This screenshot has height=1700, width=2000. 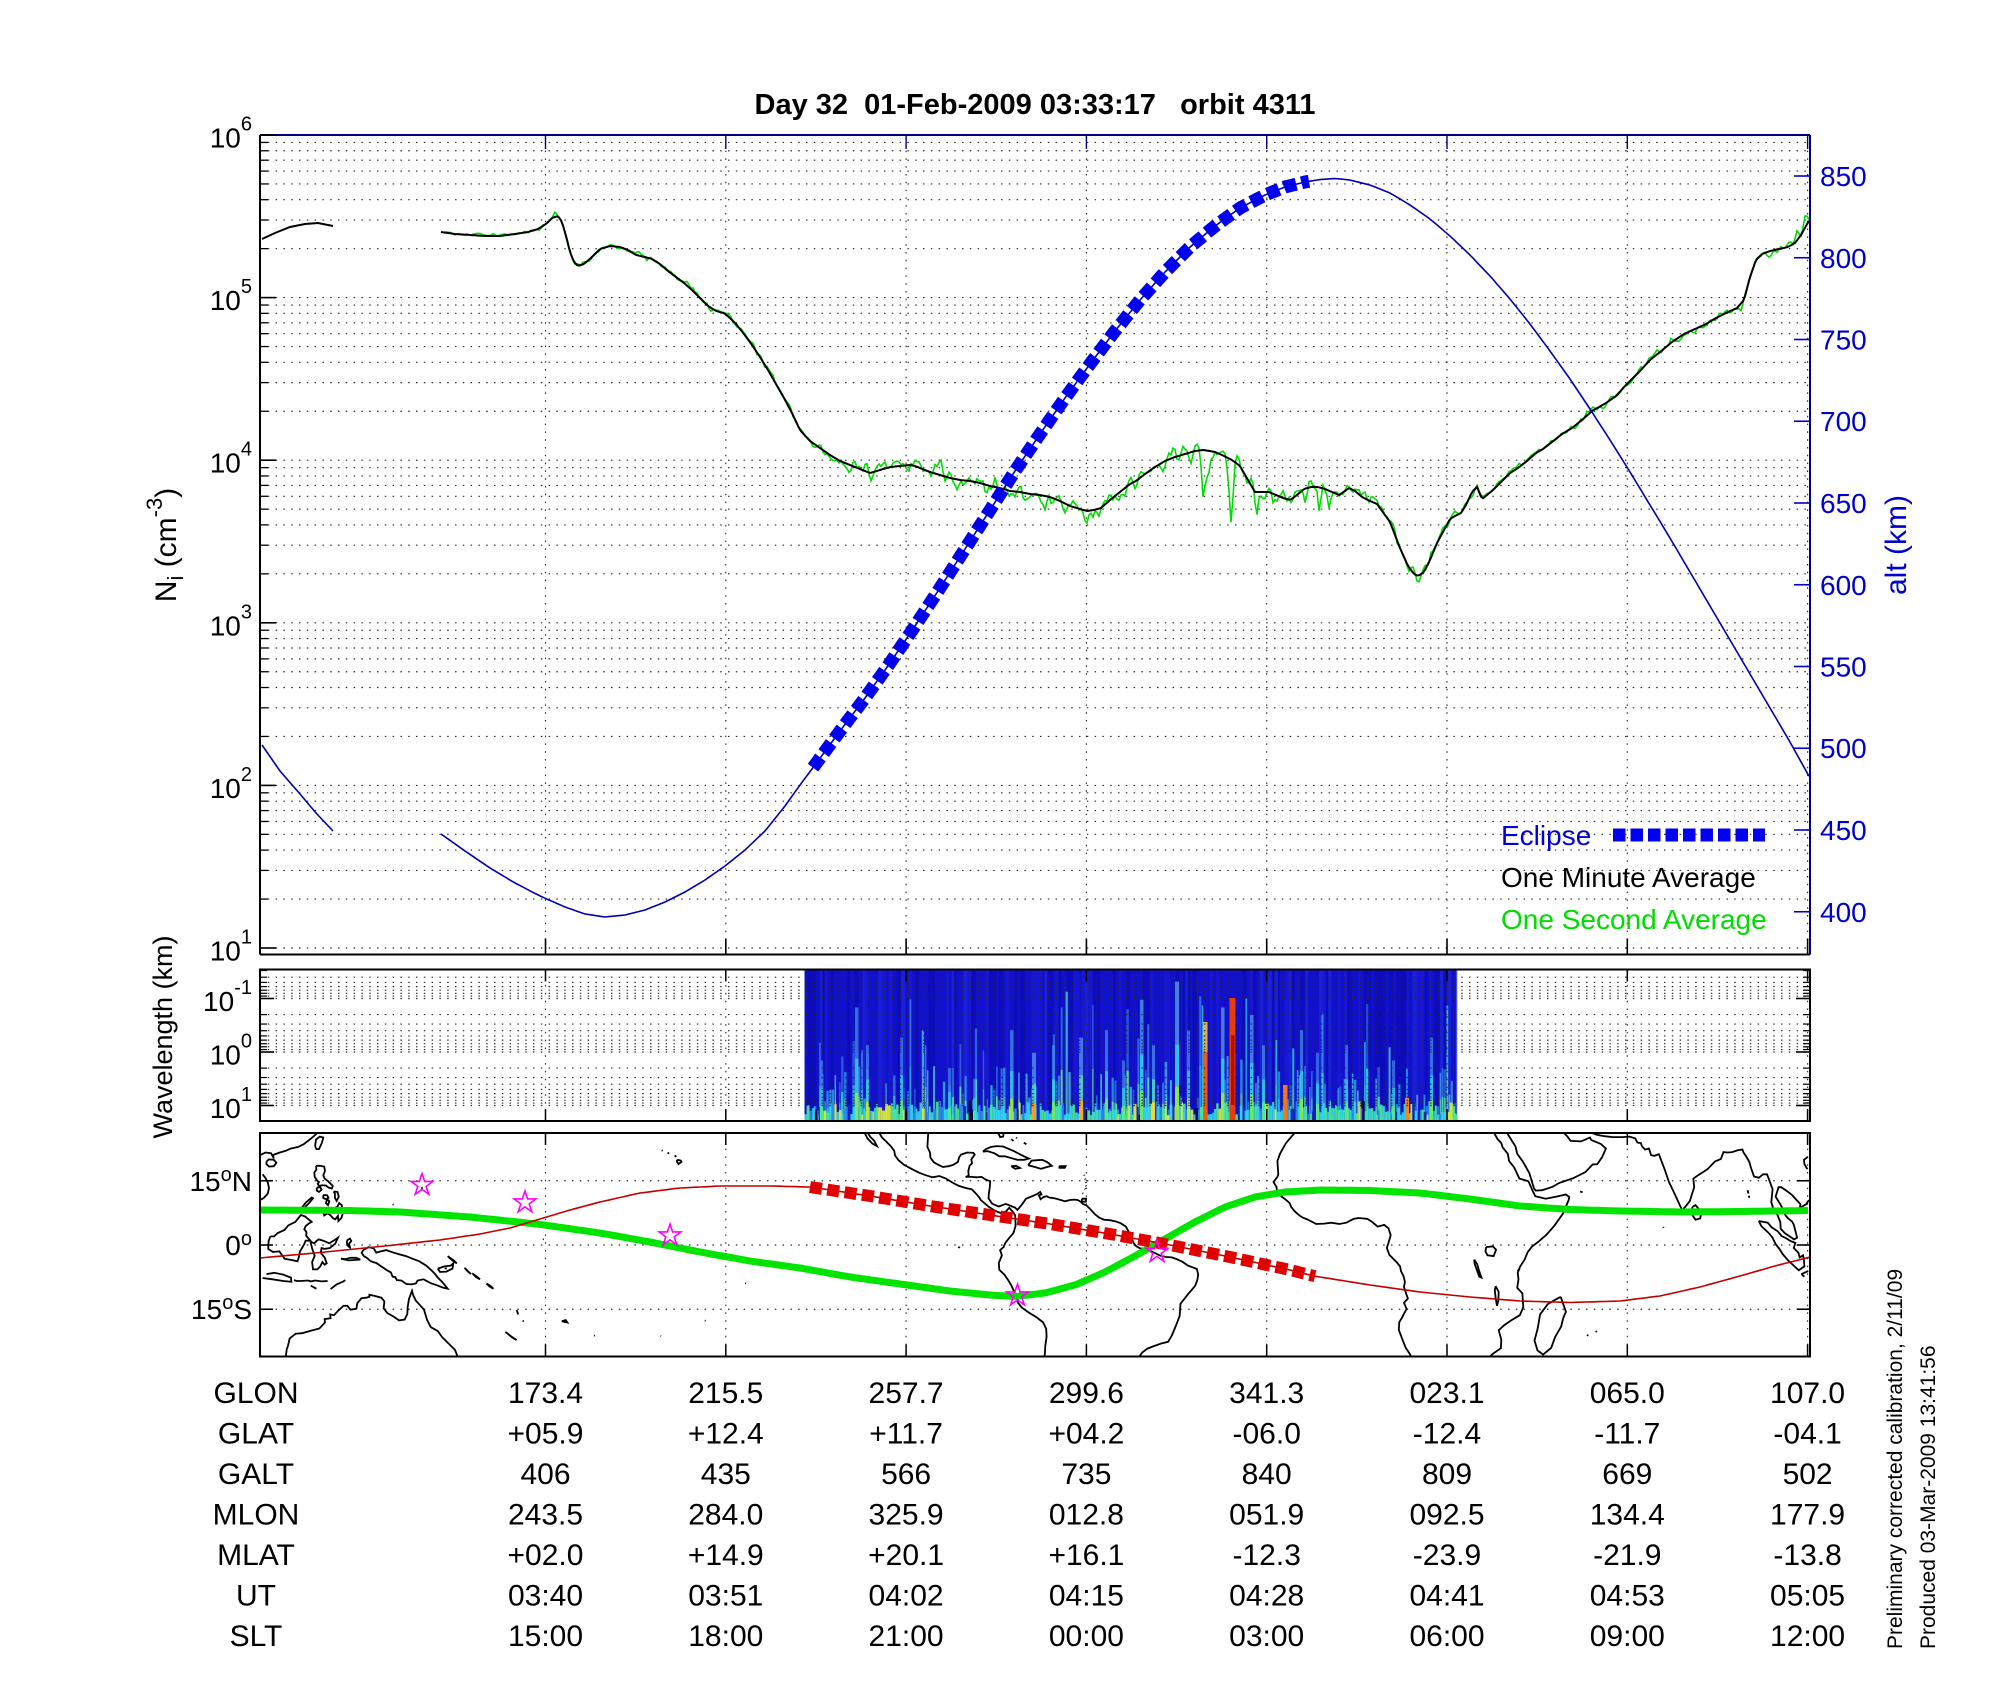 I want to click on svg-text: 06:00, so click(x=1446, y=1636).